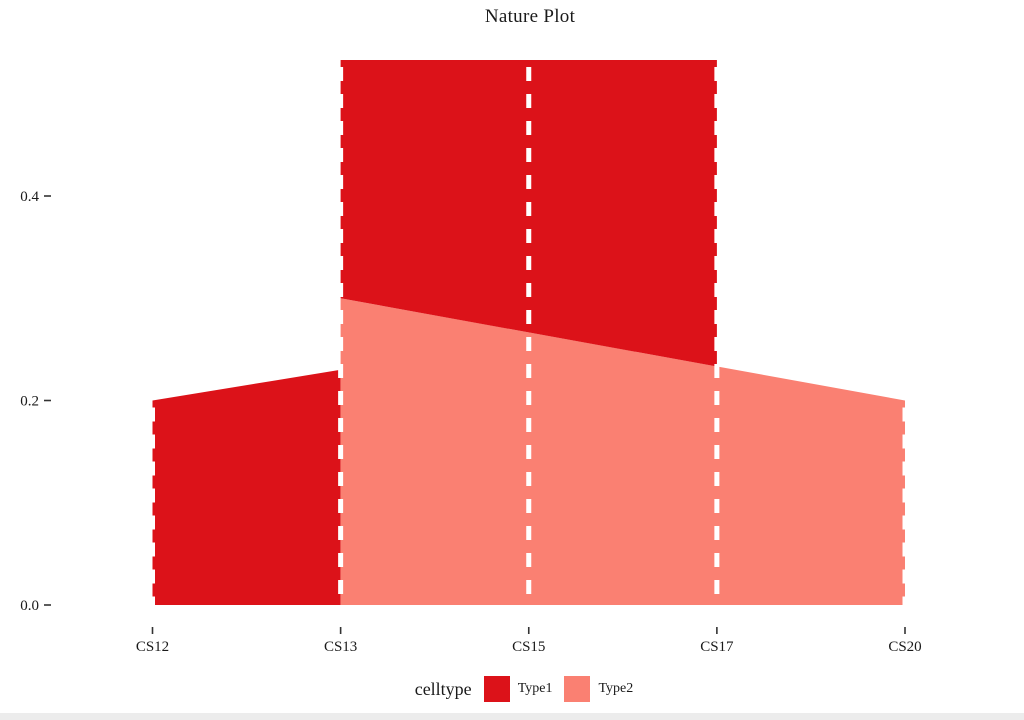  What do you see at coordinates (152, 647) in the screenshot?
I see `x-axis-label-CS12: CS12` at bounding box center [152, 647].